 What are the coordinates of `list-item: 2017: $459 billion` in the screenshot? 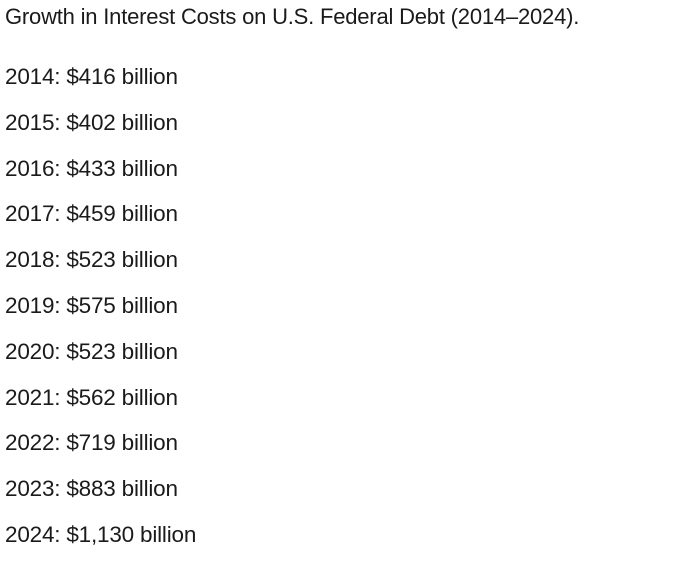 It's located at (91, 214).